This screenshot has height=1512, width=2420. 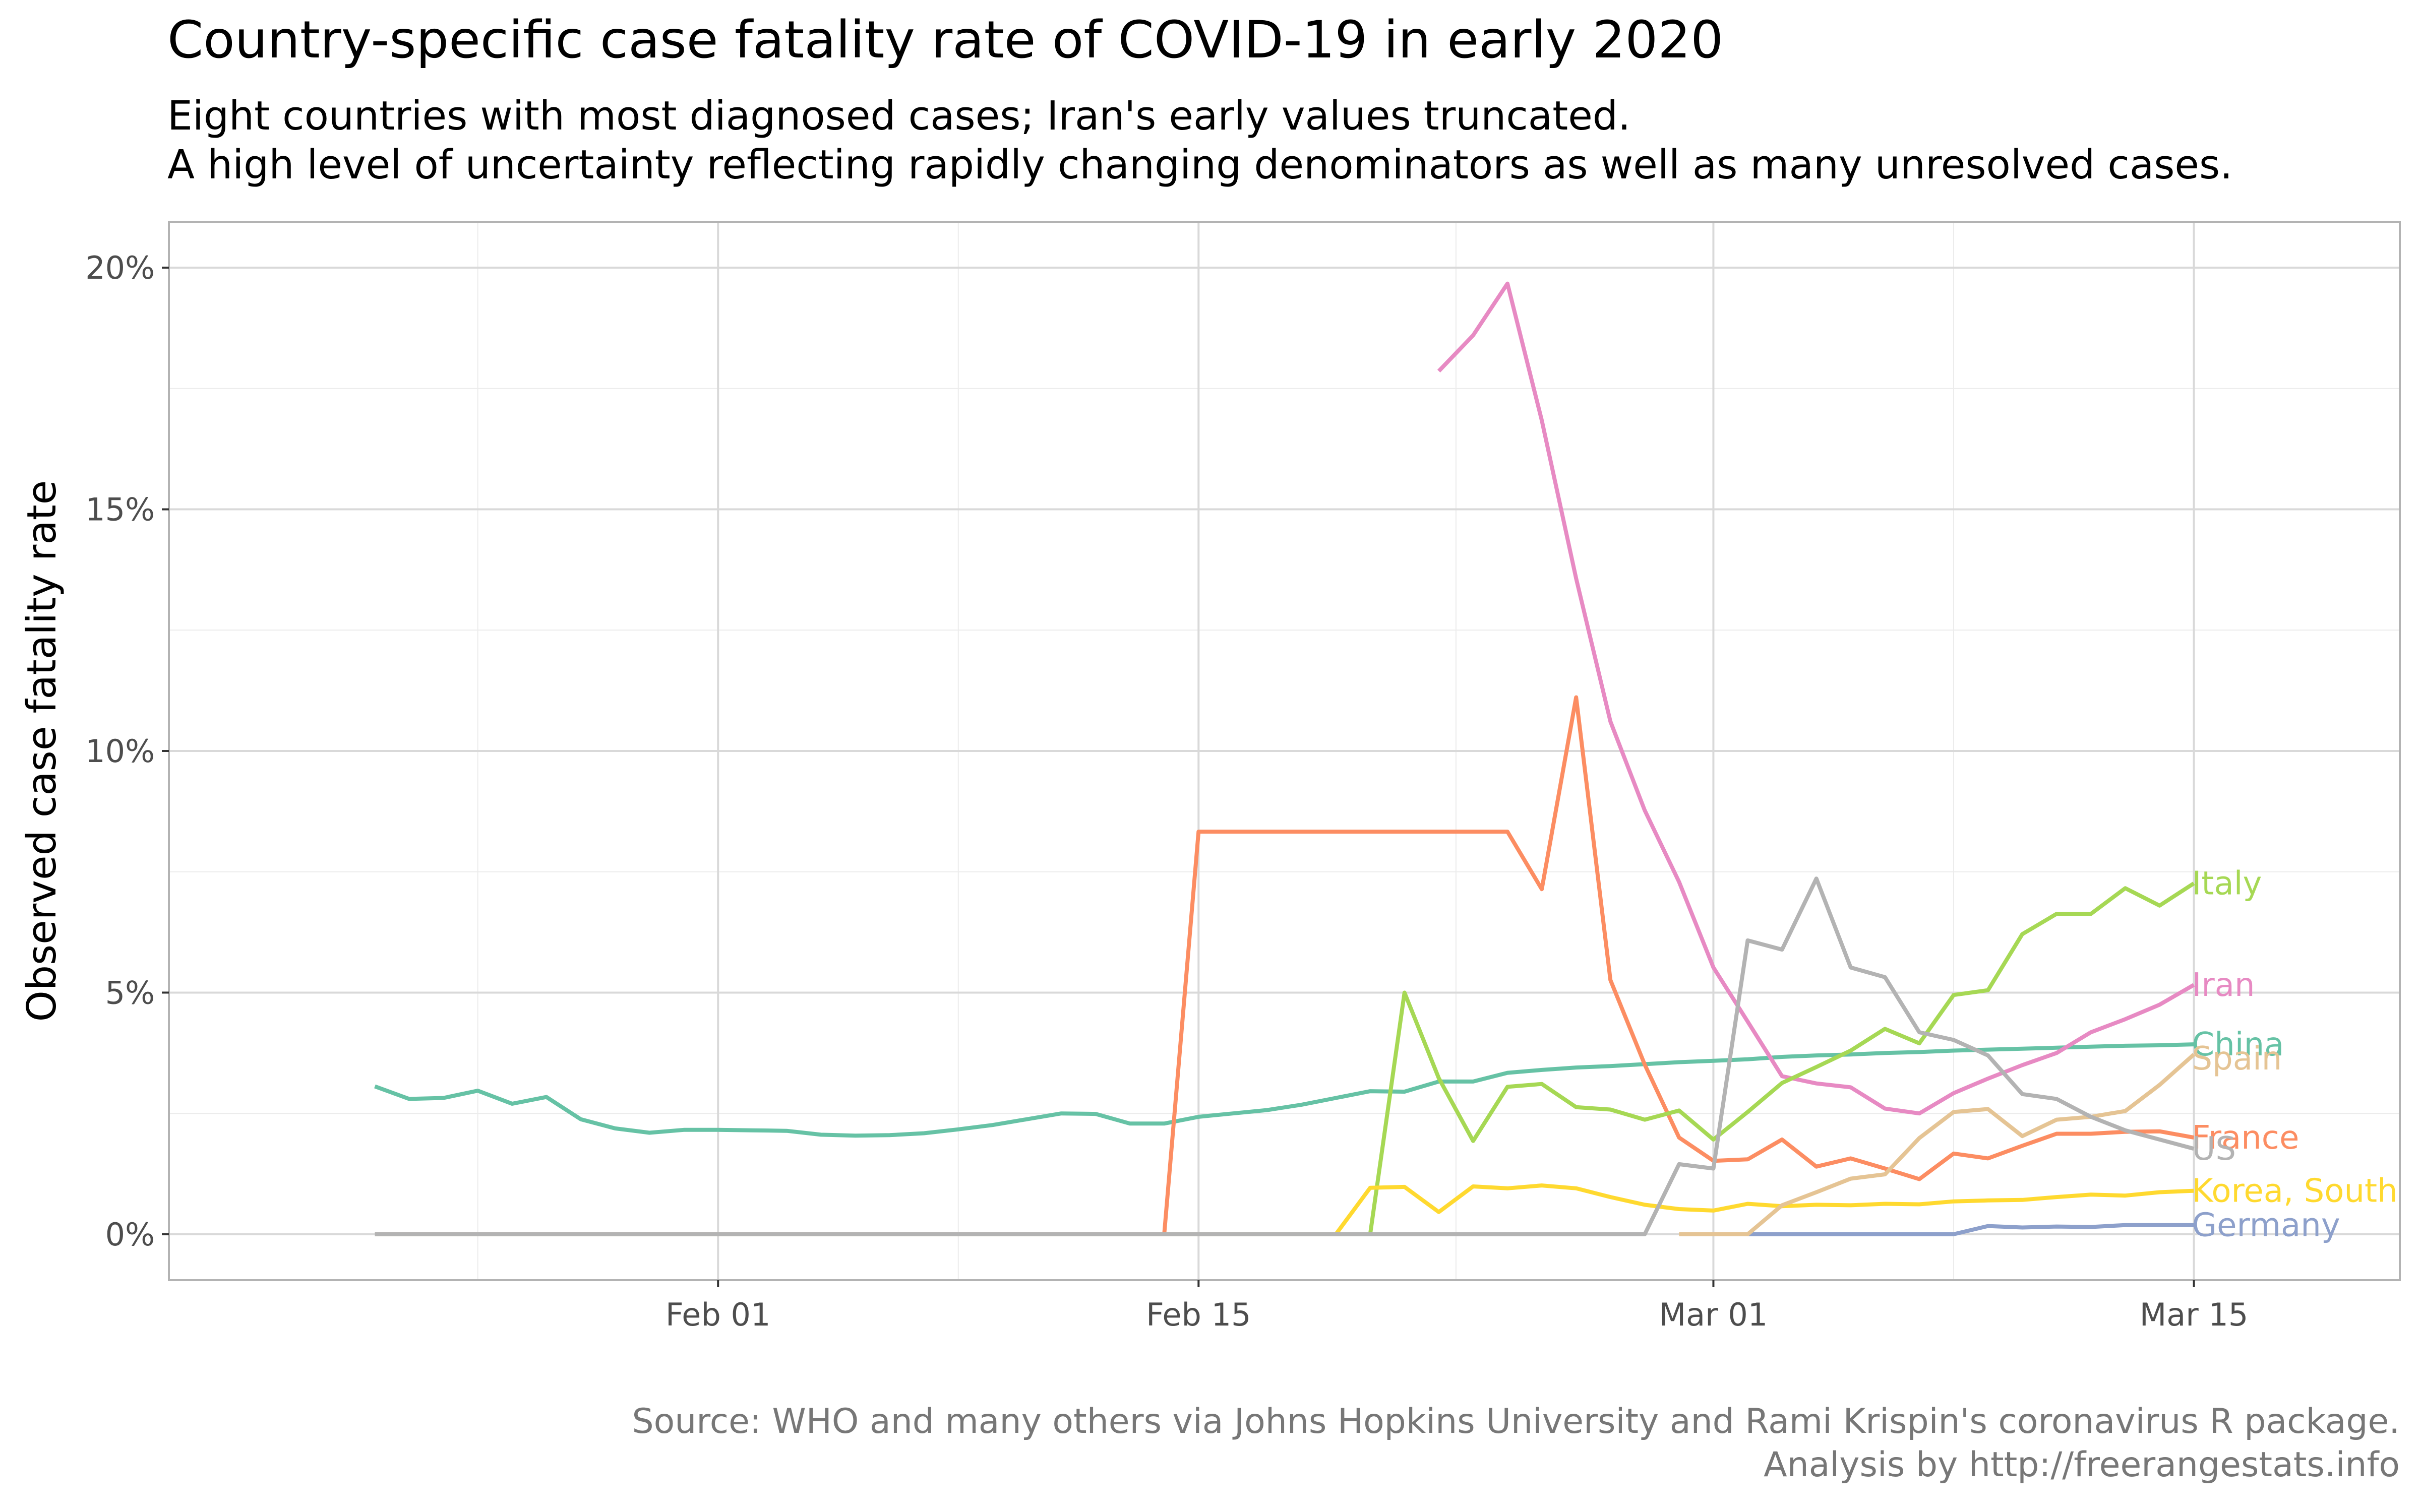 I want to click on end-label-us: US, so click(x=2214, y=1149).